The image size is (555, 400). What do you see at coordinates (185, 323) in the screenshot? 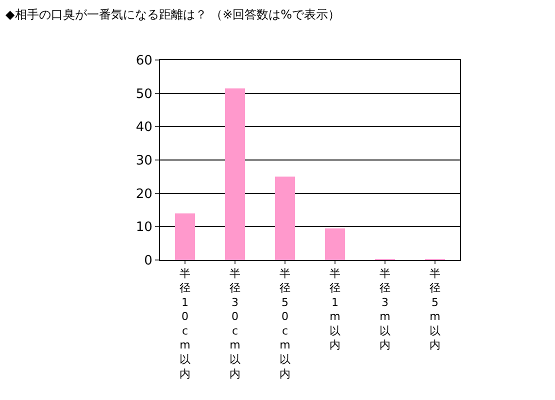
I see `x-tick-label: 半径10cm以内` at bounding box center [185, 323].